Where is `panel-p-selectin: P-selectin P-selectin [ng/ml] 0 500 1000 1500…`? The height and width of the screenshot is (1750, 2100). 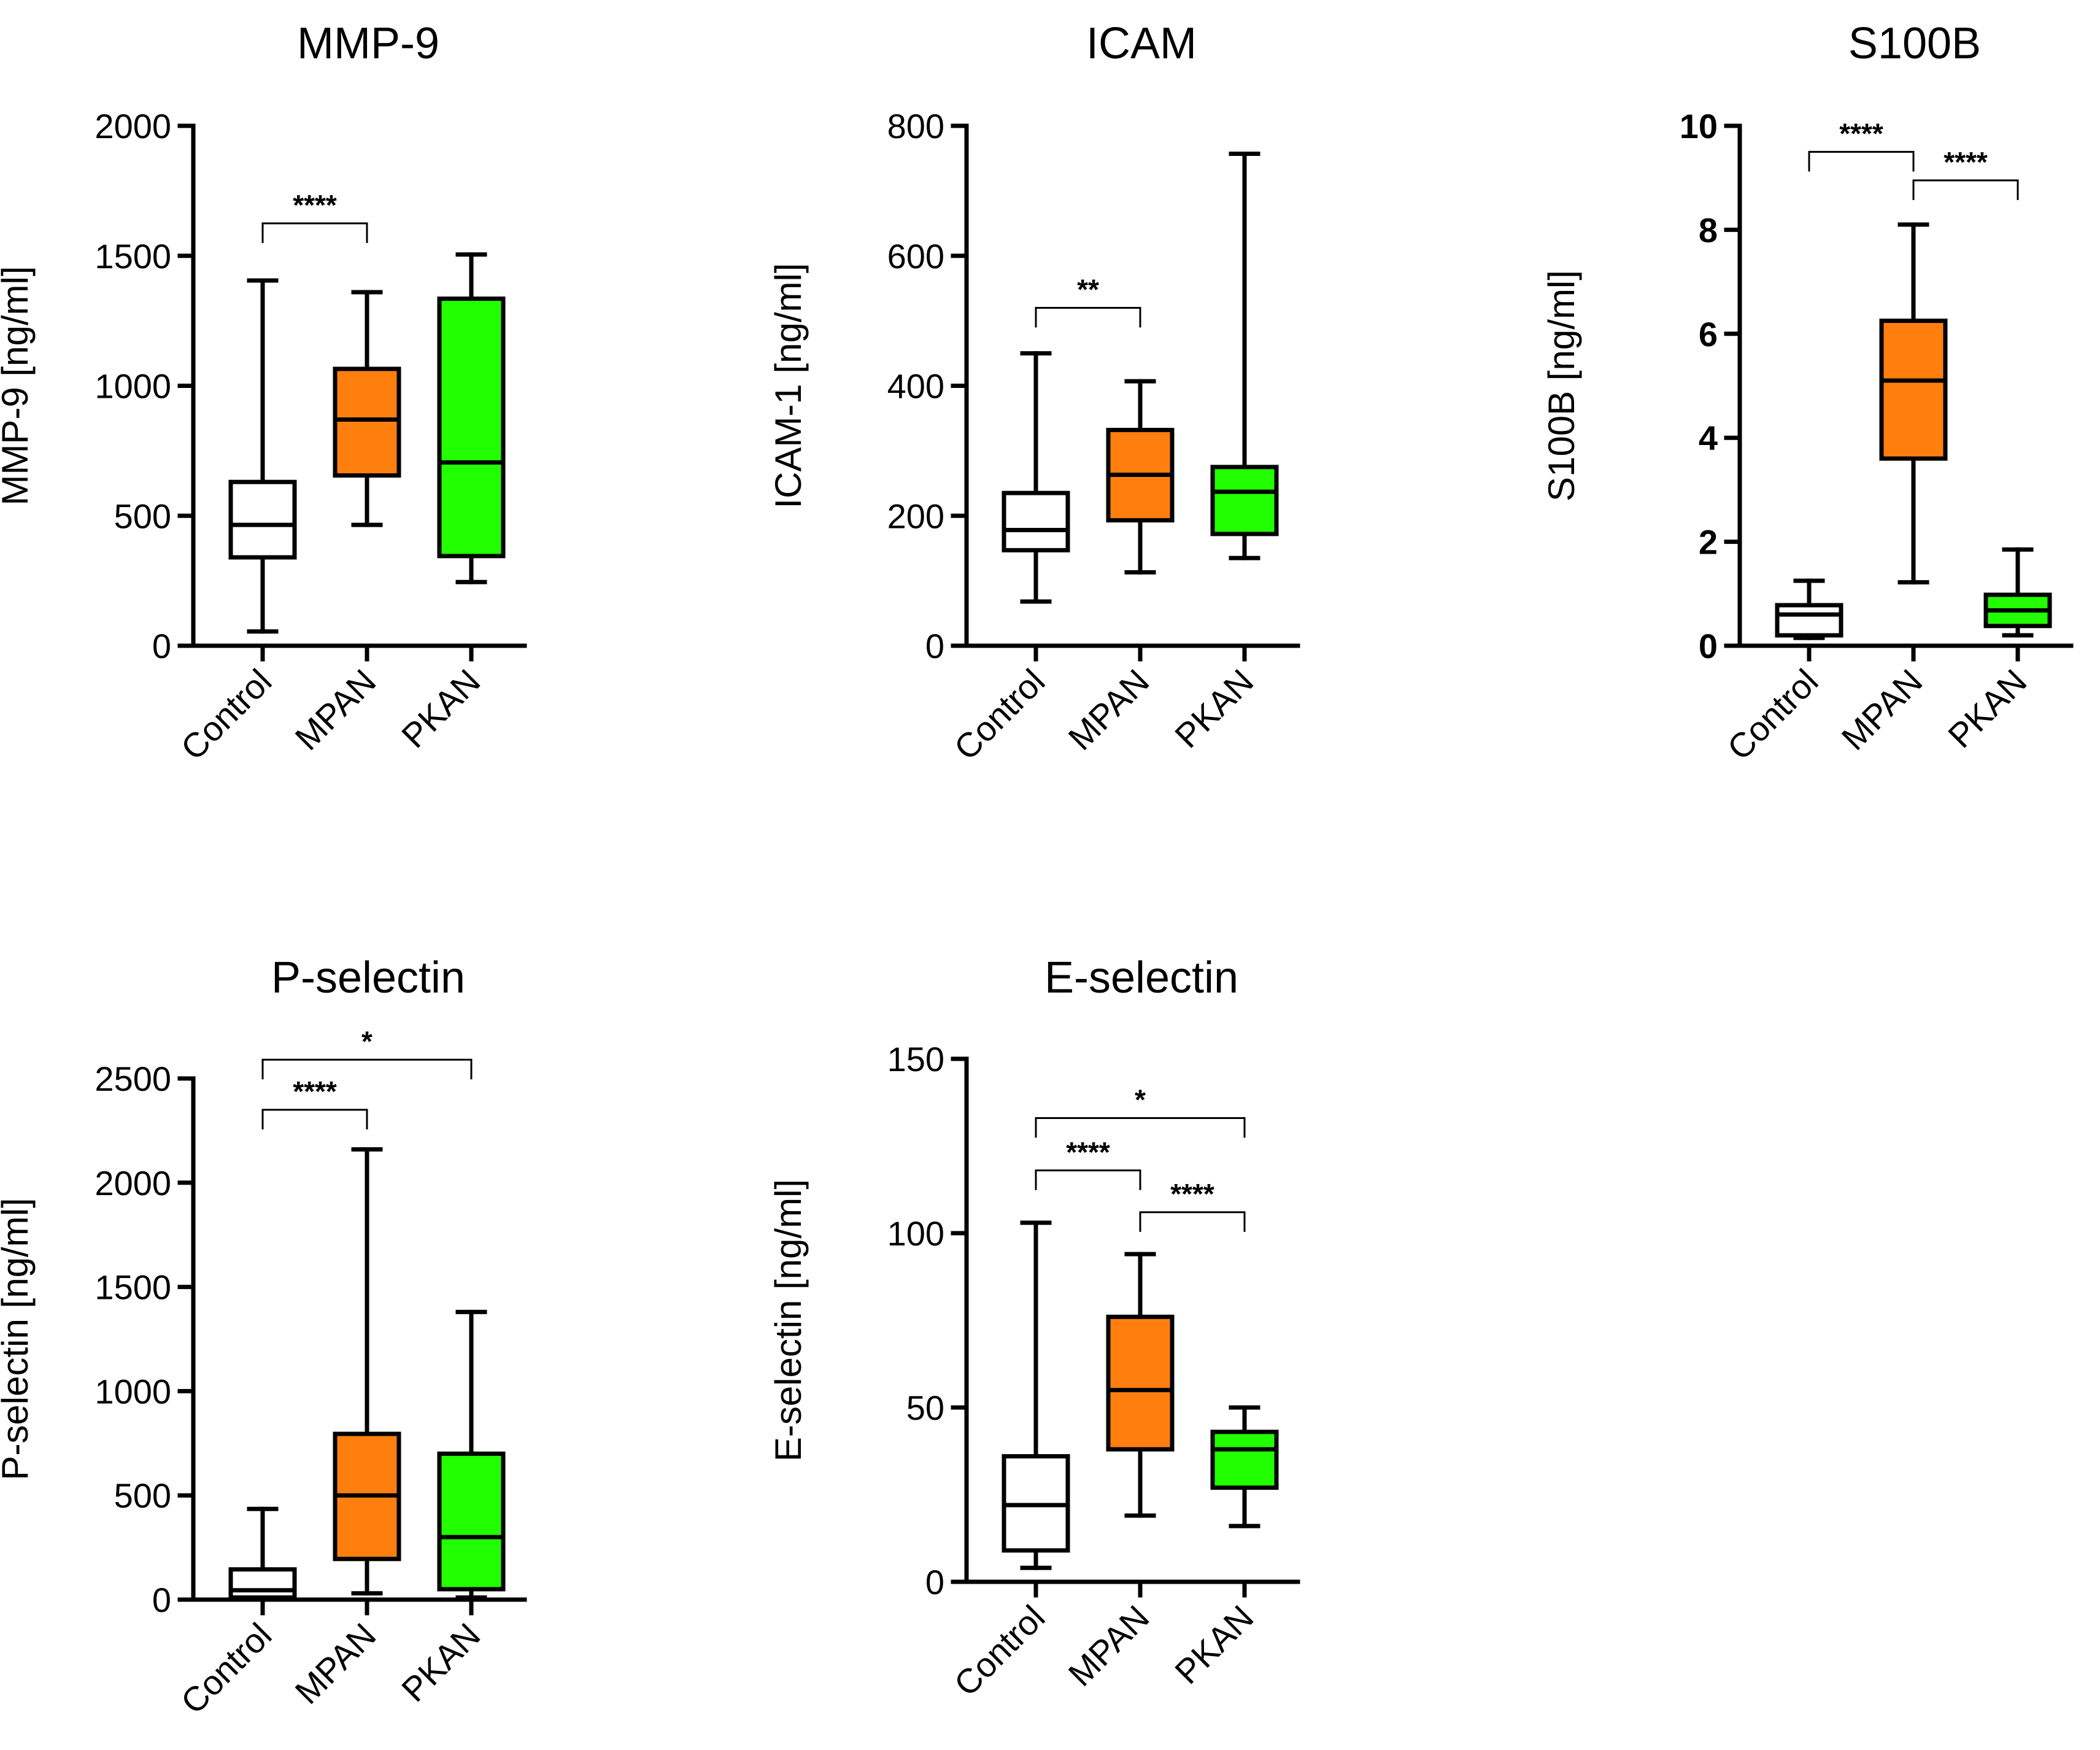
panel-p-selectin: P-selectin P-selectin [ng/ml] 0 500 1000 1500… is located at coordinates (263, 1337).